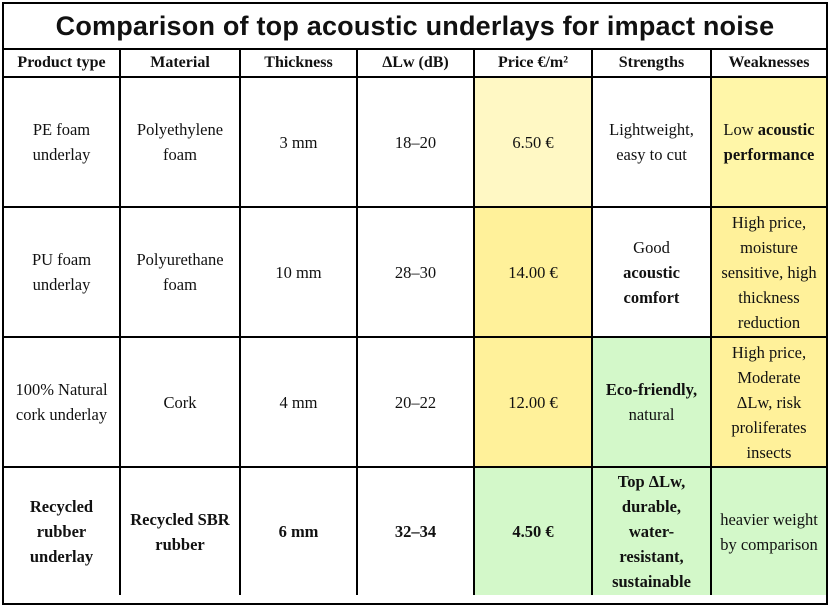  Describe the element at coordinates (62, 530) in the screenshot. I see `cell-product-type: Recycled rubber underlay` at that location.